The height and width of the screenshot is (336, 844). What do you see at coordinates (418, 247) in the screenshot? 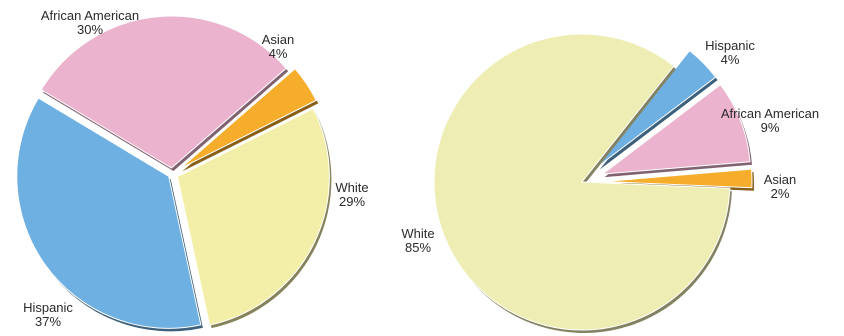
I see `slice-percent: 85%` at bounding box center [418, 247].